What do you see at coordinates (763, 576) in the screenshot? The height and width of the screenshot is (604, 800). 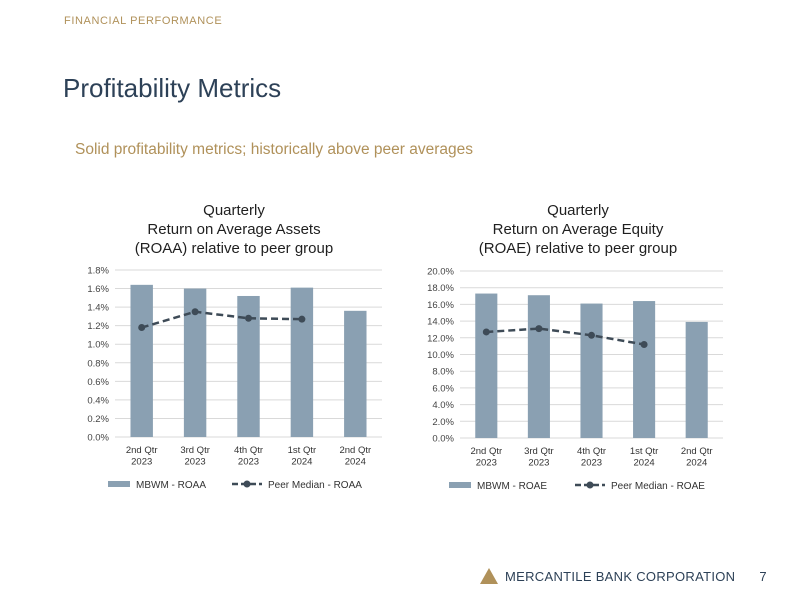 I see `page-number: 7` at bounding box center [763, 576].